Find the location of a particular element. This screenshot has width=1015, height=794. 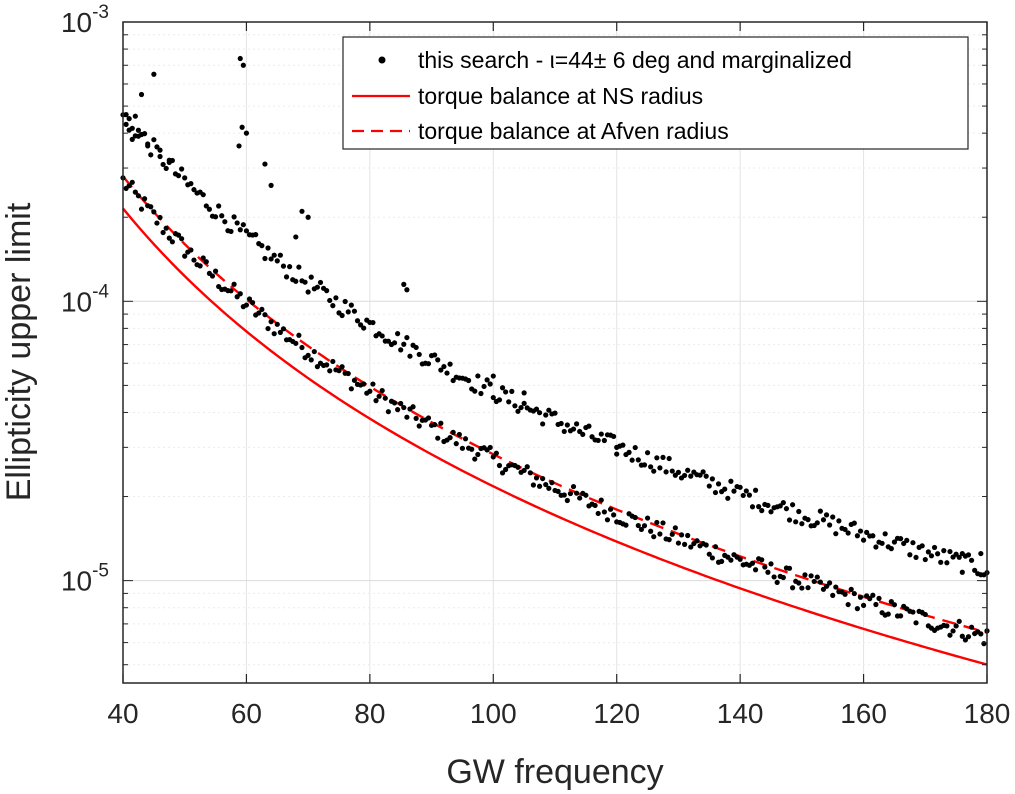

x-axis-label: GW frequency is located at coordinates (554, 772).